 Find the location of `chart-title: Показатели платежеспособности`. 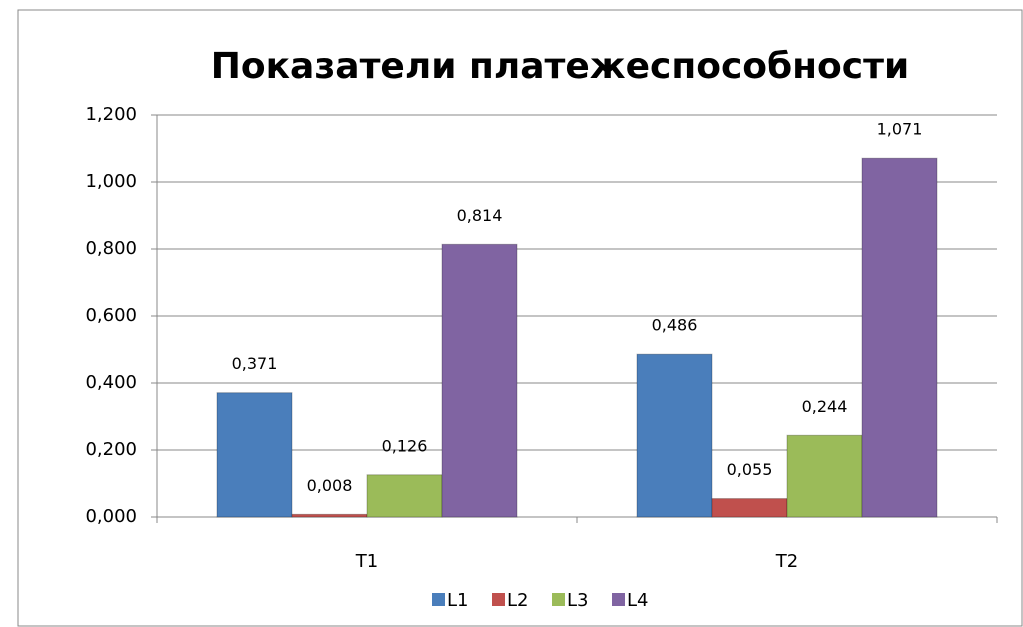

chart-title: Показатели платежеспособности is located at coordinates (560, 66).